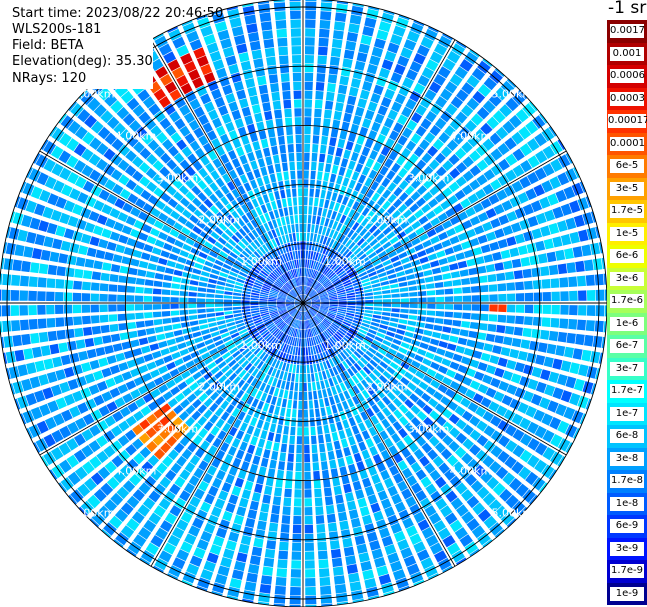 This screenshot has width=647, height=607. What do you see at coordinates (627, 233) in the screenshot?
I see `colorbar-swatch: 1e-5` at bounding box center [627, 233].